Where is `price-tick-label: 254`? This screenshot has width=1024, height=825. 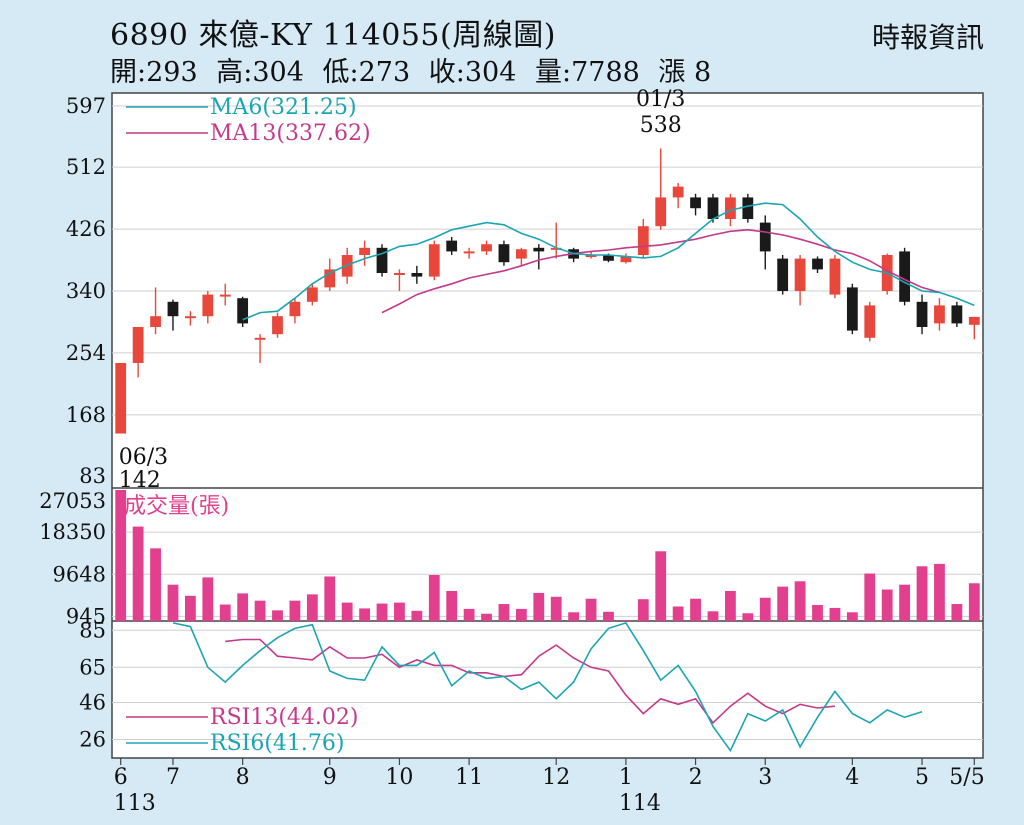 price-tick-label: 254 is located at coordinates (86, 353).